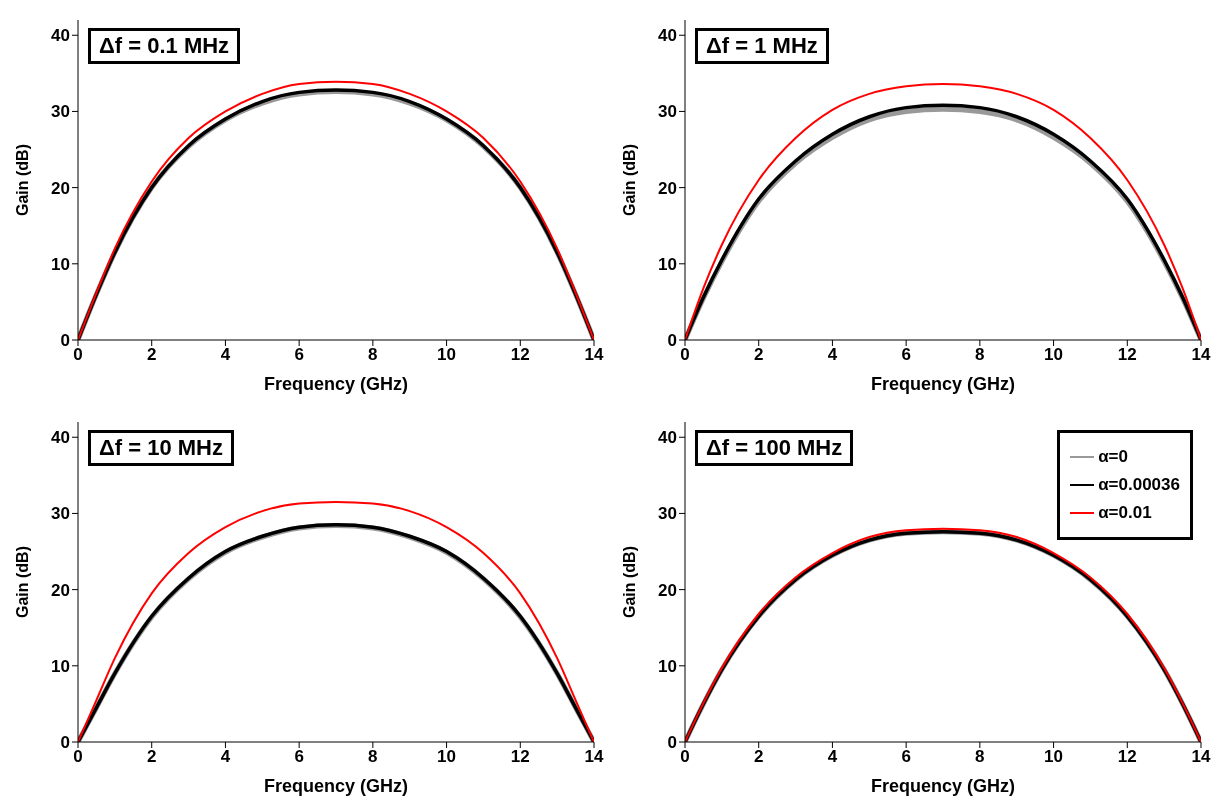  Describe the element at coordinates (1113, 457) in the screenshot. I see `legend-label: α=0` at that location.